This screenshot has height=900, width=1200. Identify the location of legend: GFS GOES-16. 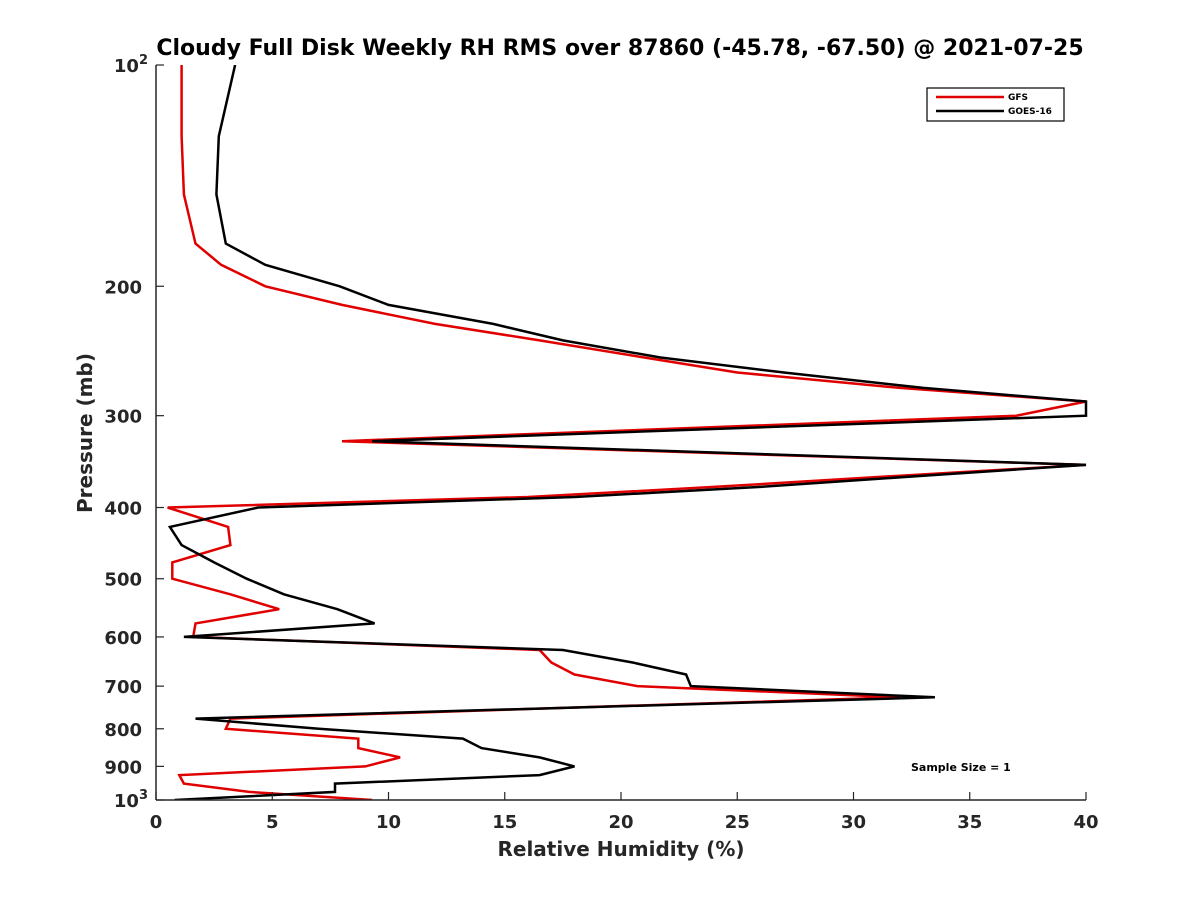
(995, 104).